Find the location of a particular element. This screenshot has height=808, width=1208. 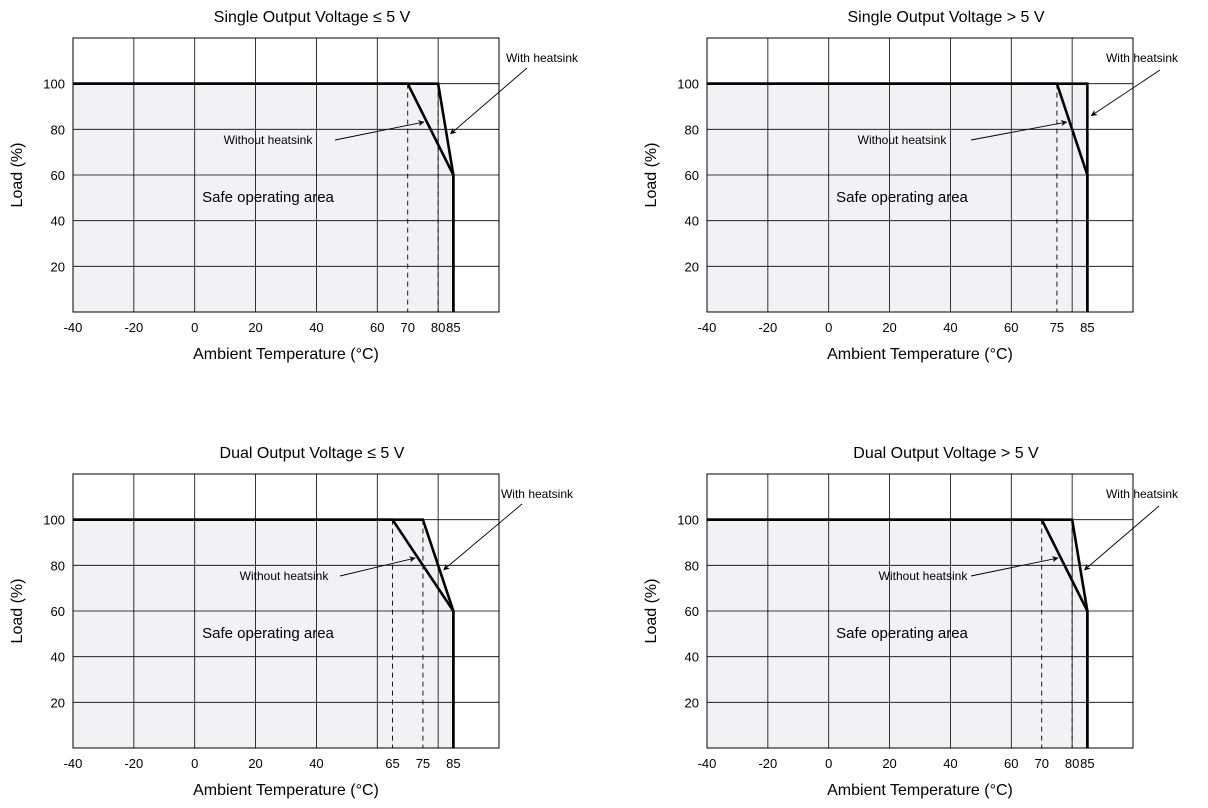

chart-title: Dual Output Voltage ≤ 5 V is located at coordinates (312, 453).